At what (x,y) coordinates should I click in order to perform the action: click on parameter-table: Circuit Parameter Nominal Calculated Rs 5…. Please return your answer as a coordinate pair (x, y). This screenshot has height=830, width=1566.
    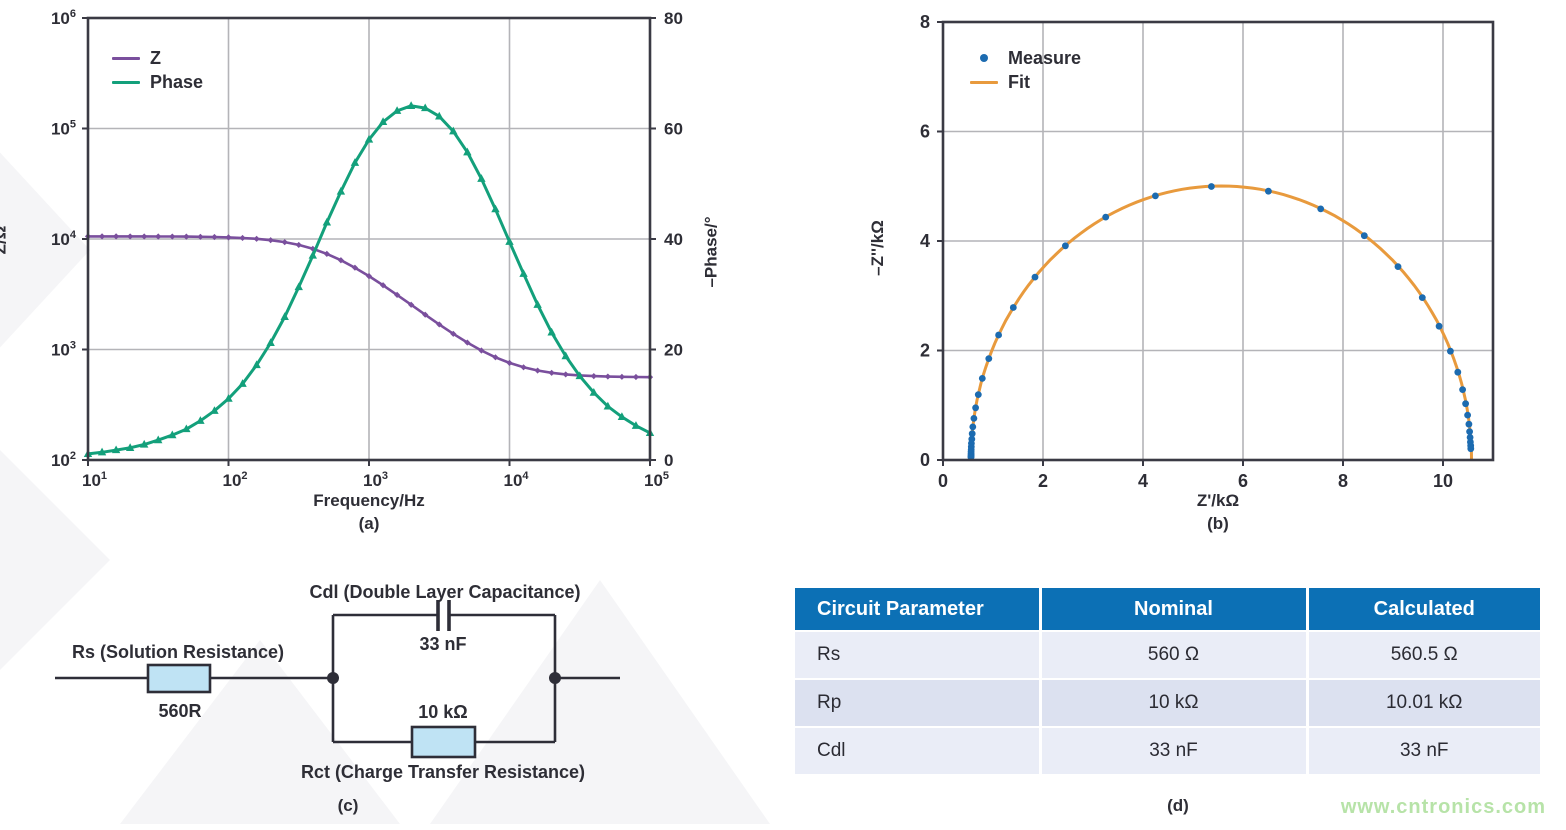
    Looking at the image, I should click on (1167, 682).